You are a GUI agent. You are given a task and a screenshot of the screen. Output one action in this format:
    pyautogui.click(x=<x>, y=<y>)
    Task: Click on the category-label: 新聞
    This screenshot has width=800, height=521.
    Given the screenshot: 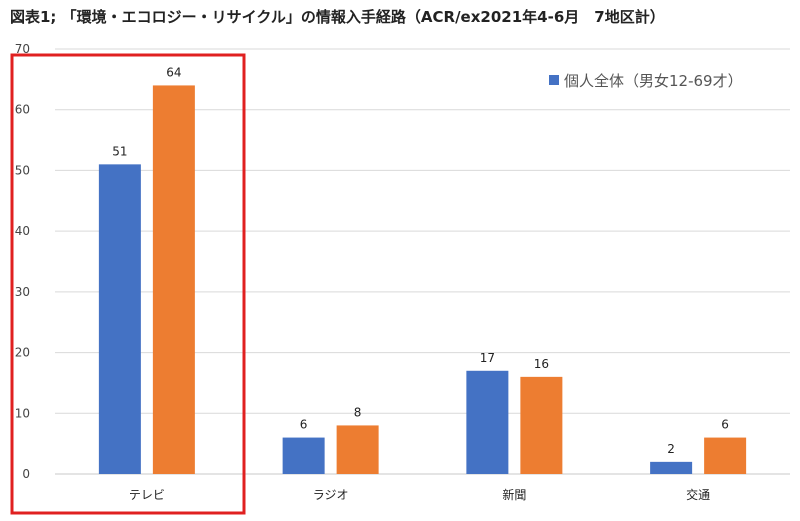 What is the action you would take?
    pyautogui.click(x=514, y=494)
    